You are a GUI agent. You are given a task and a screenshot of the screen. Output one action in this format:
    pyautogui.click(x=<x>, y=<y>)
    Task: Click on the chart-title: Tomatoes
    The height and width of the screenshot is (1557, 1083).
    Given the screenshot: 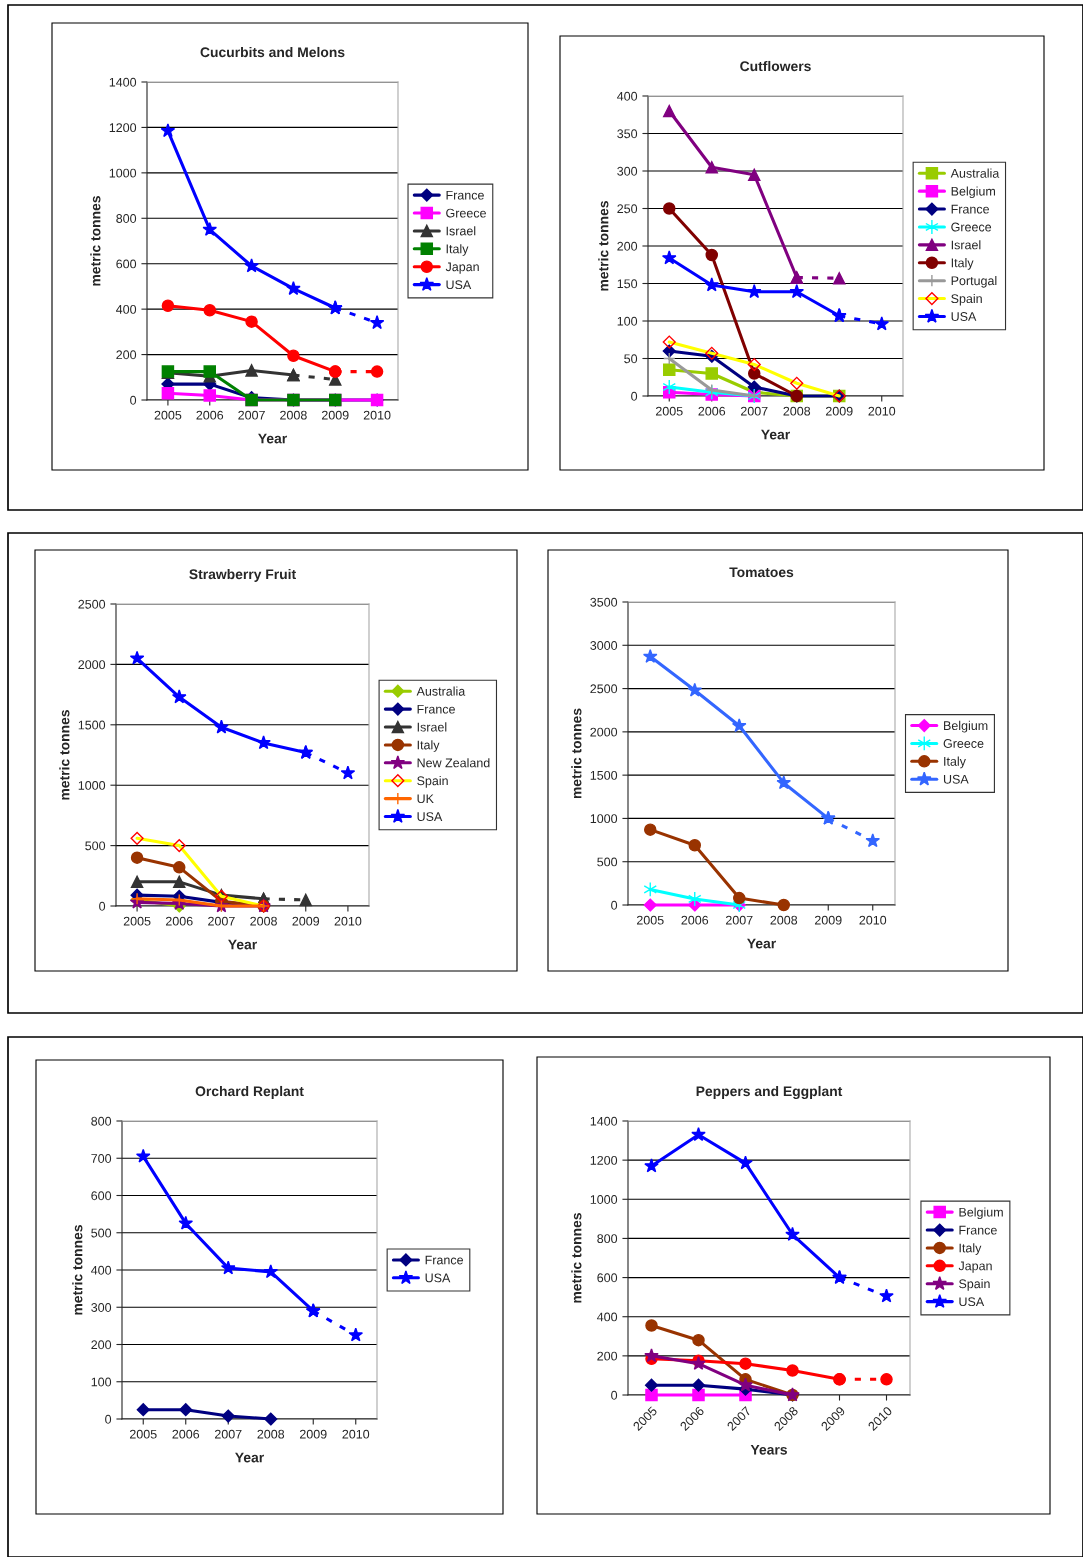 What is the action you would take?
    pyautogui.click(x=761, y=572)
    